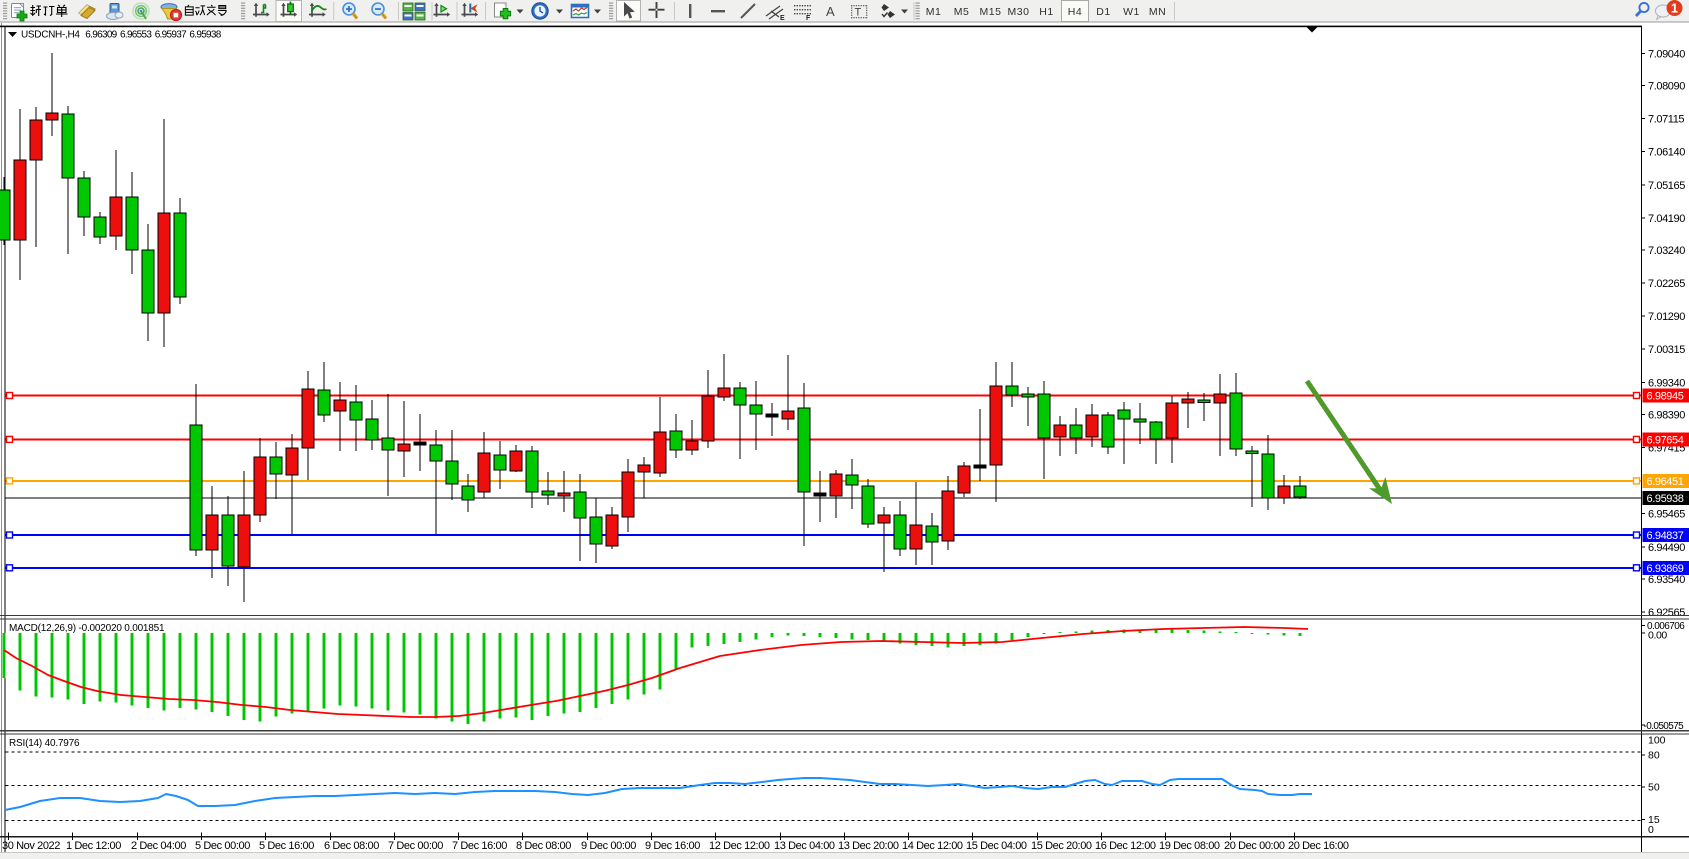  I want to click on svg-text: 16 Dec 12:00, so click(1125, 846).